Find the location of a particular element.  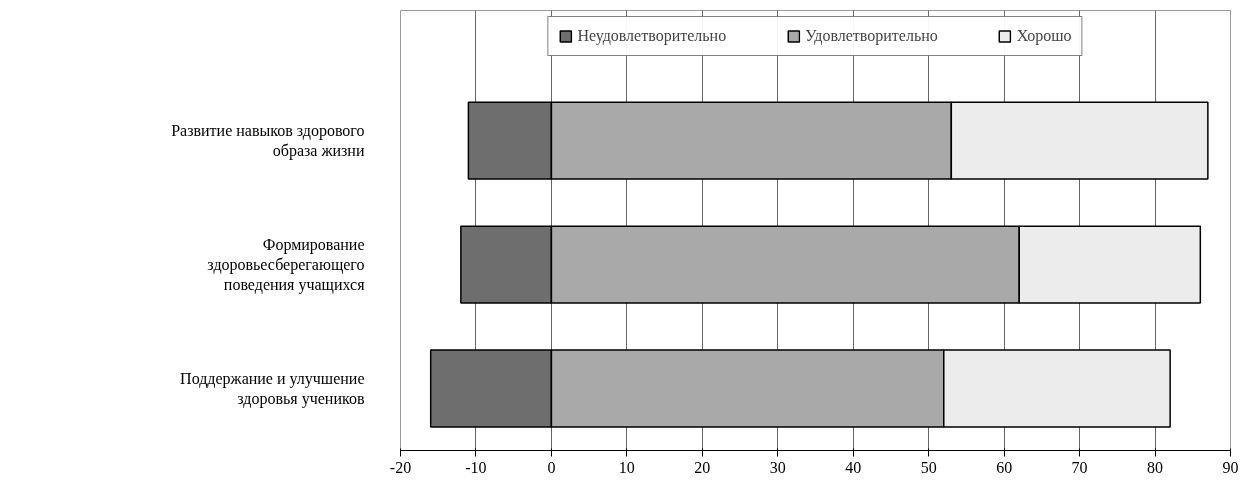

x-tick-label: -10 is located at coordinates (476, 467).